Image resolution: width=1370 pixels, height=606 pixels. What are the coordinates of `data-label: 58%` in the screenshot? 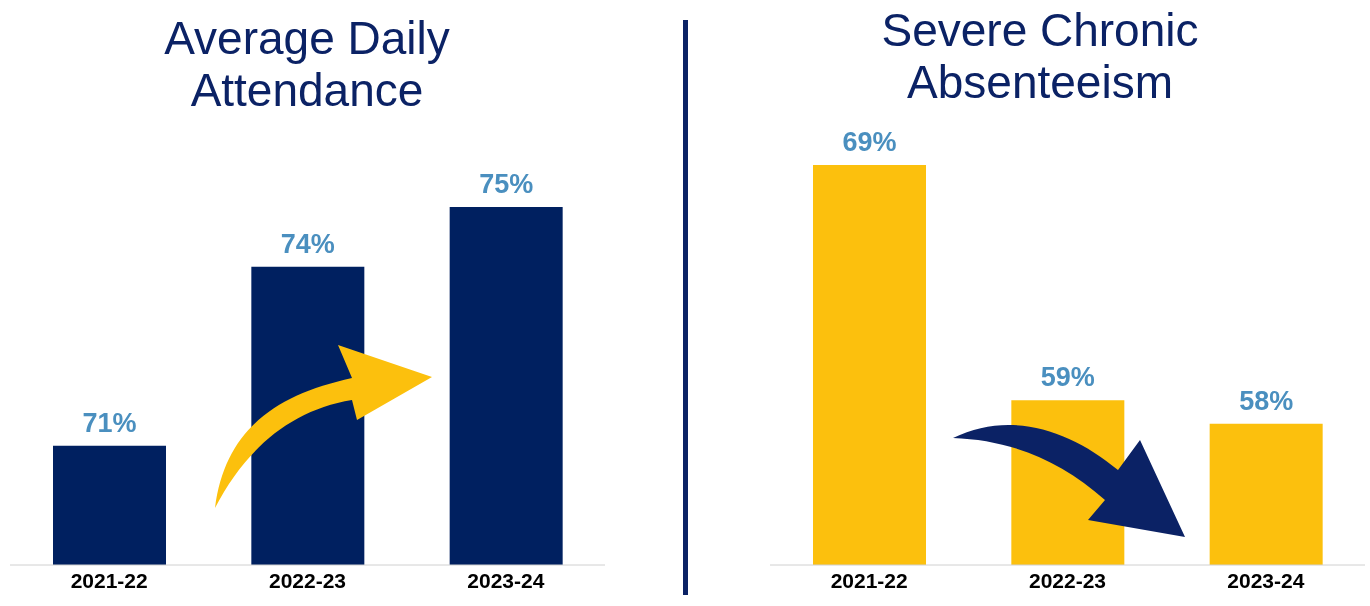 It's located at (1266, 400).